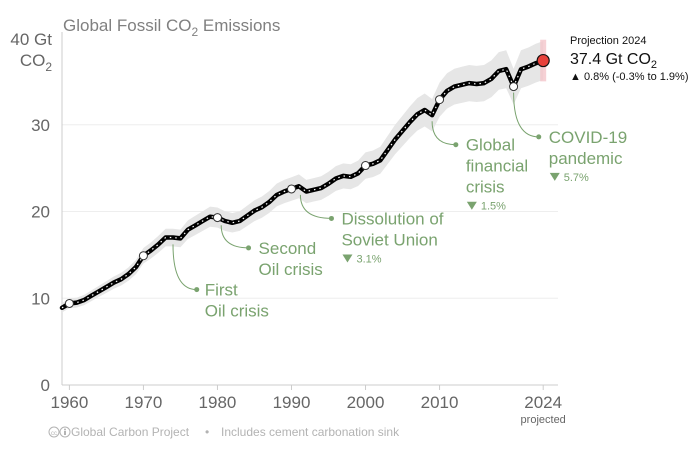  Describe the element at coordinates (629, 77) in the screenshot. I see `projection-change: ▲ 0.8% (-0.3% to 1.9%)` at that location.